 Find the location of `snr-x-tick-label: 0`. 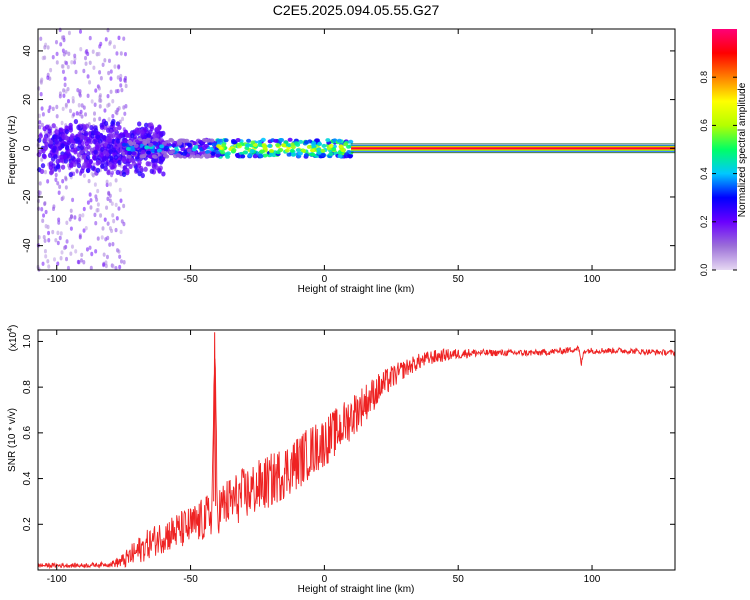

snr-x-tick-label: 0 is located at coordinates (325, 579).